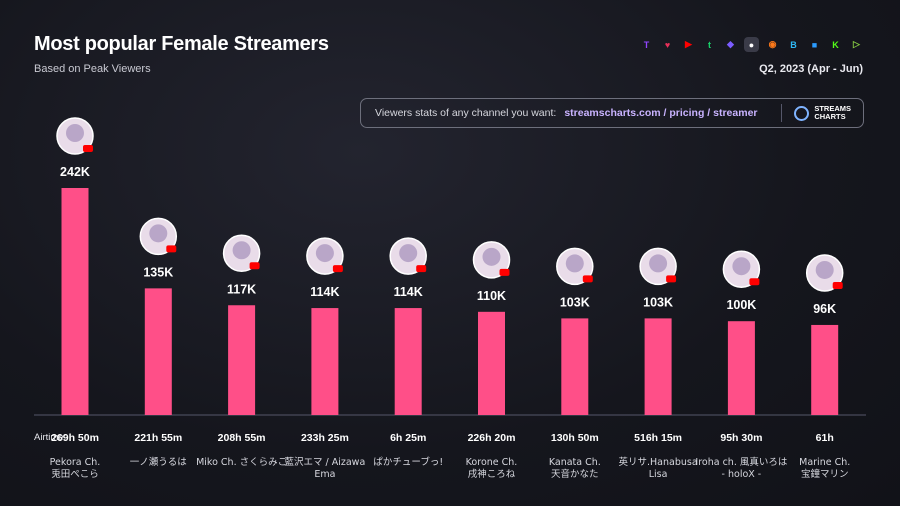  Describe the element at coordinates (491, 296) in the screenshot. I see `value-label-6: 110K` at that location.